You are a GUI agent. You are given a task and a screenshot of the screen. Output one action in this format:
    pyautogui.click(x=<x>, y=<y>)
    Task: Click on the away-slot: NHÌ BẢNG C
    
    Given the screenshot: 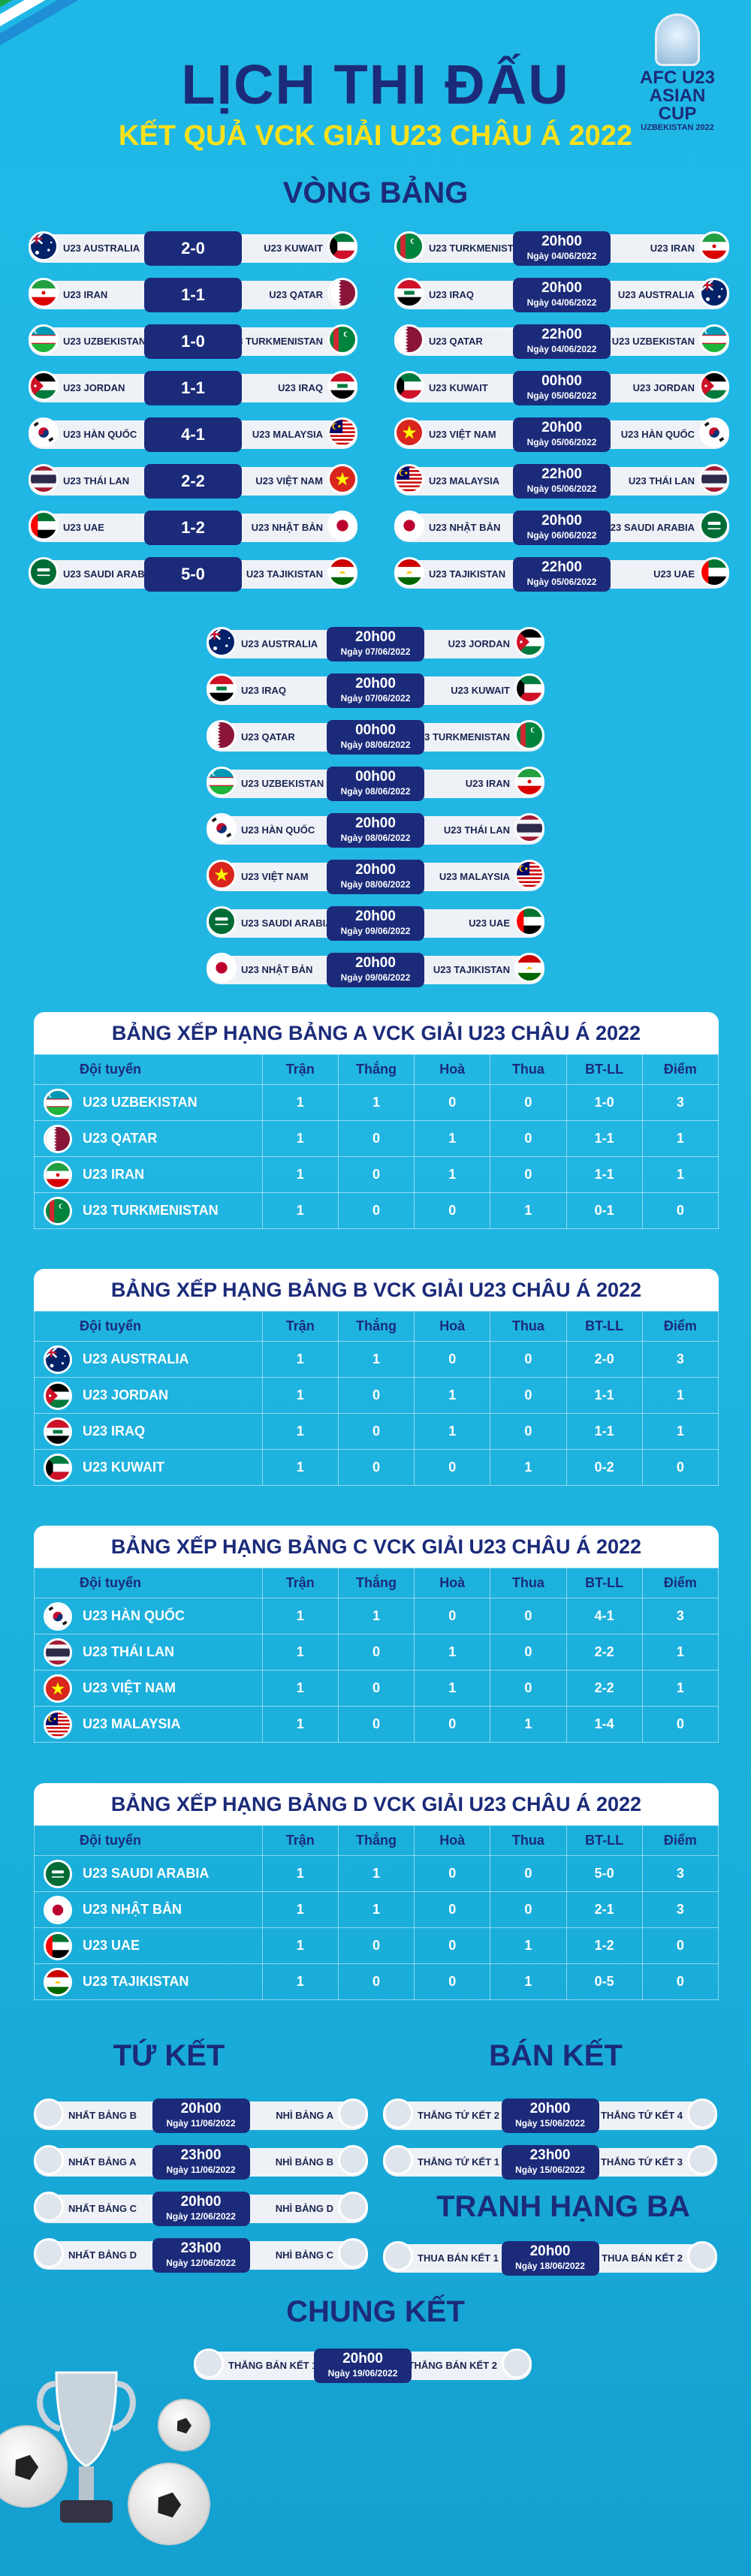 What is the action you would take?
    pyautogui.click(x=304, y=2255)
    